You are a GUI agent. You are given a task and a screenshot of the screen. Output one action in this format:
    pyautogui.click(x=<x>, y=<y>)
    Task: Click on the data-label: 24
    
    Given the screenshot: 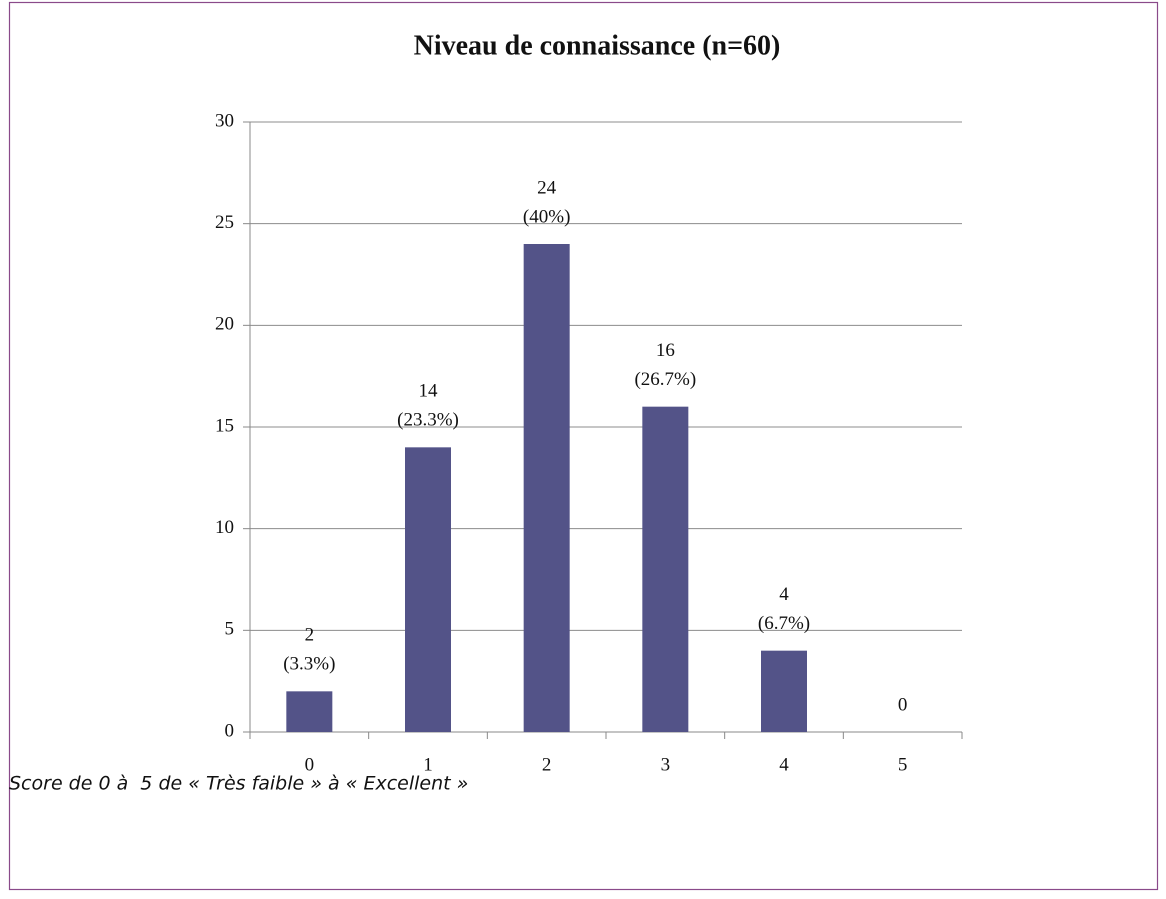 What is the action you would take?
    pyautogui.click(x=547, y=187)
    